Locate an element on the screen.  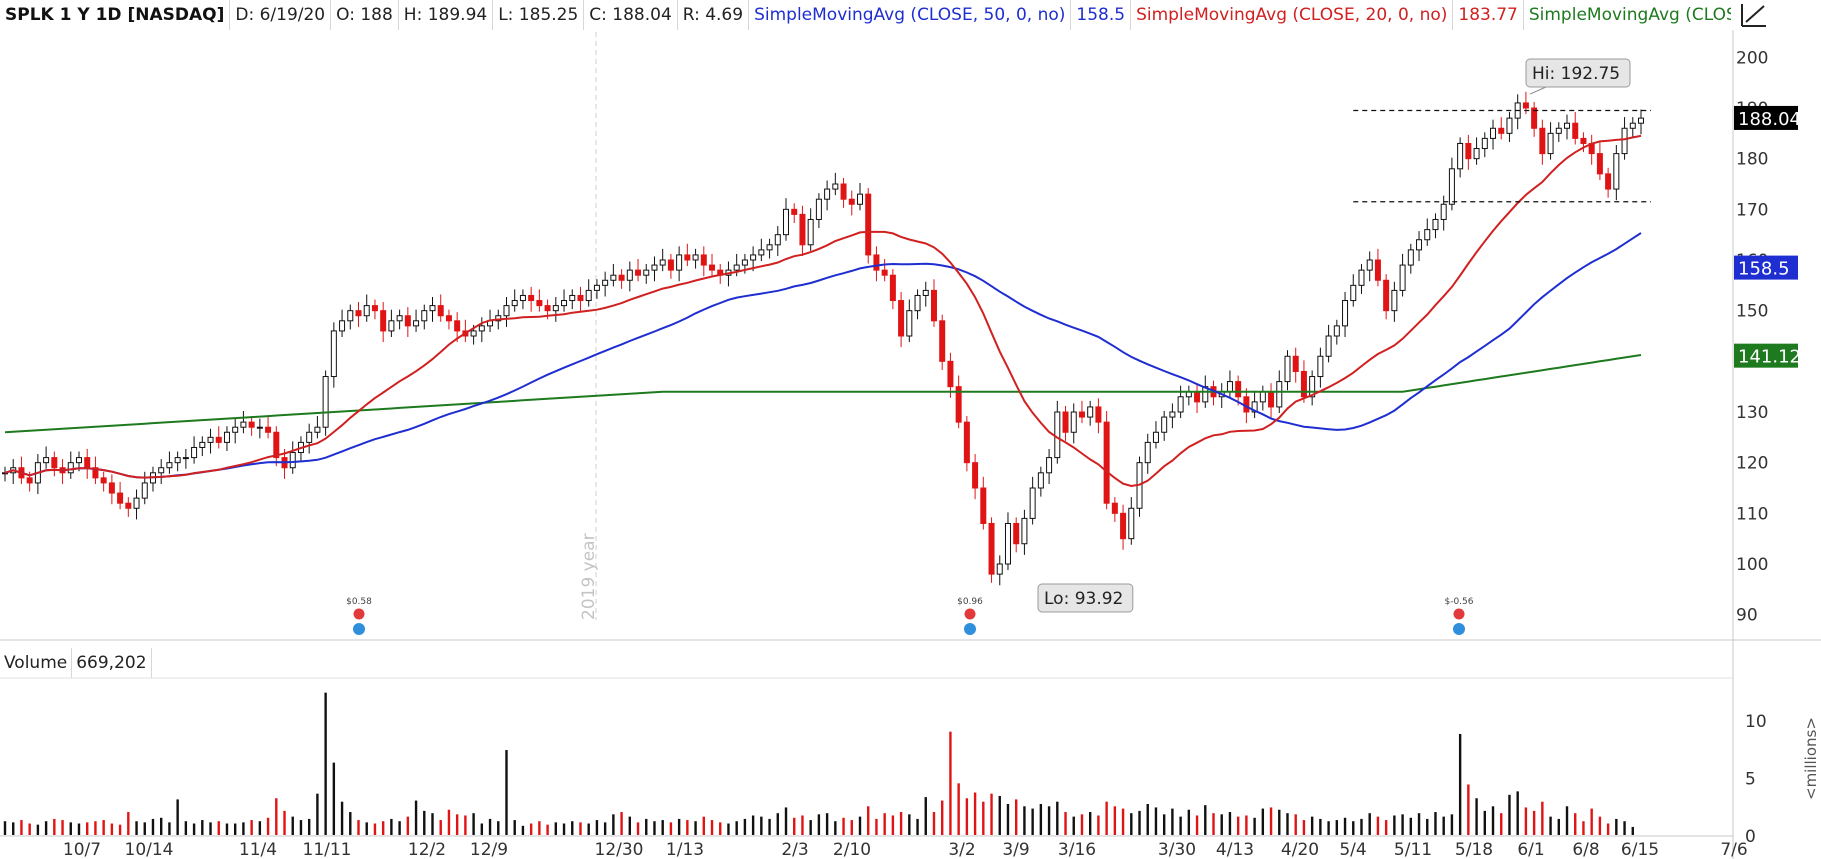
low-annotation: Lo: 93.92 is located at coordinates (1085, 598).